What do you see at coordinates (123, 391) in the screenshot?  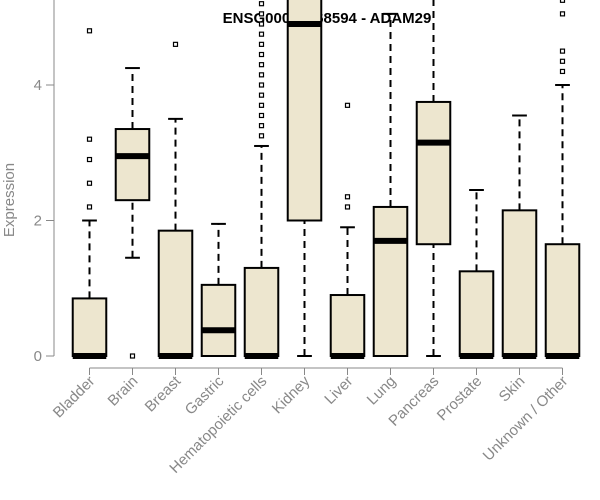 I see `x-tick-label: Brain` at bounding box center [123, 391].